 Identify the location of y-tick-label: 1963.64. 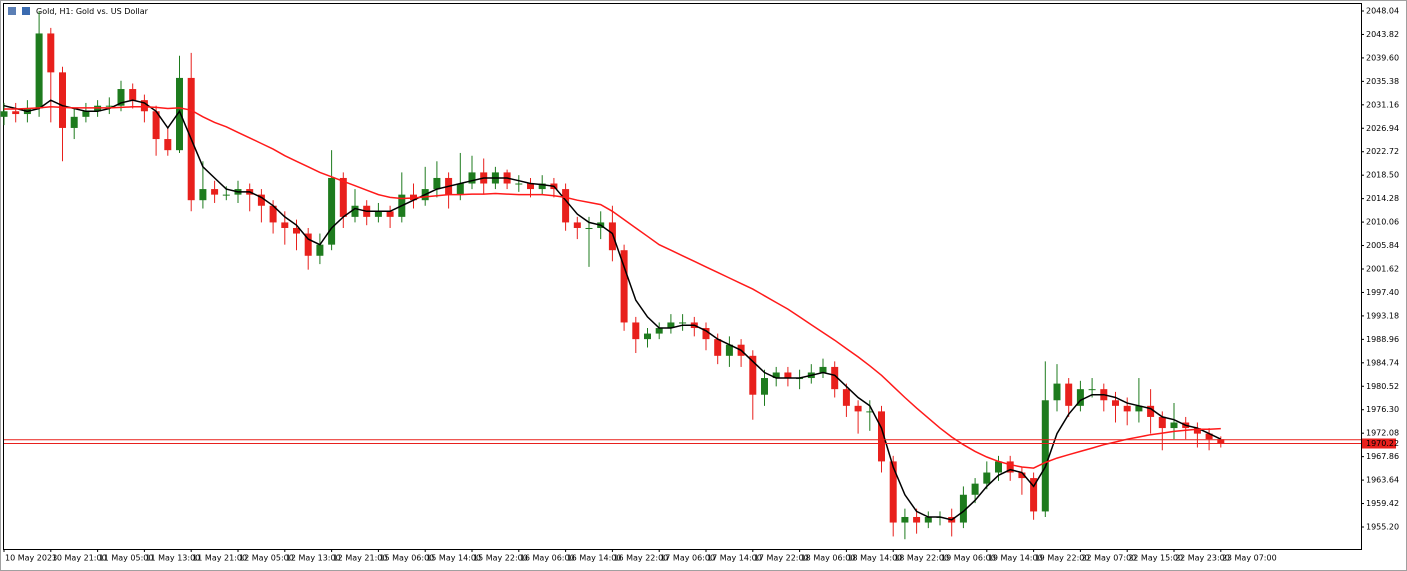
(1382, 480).